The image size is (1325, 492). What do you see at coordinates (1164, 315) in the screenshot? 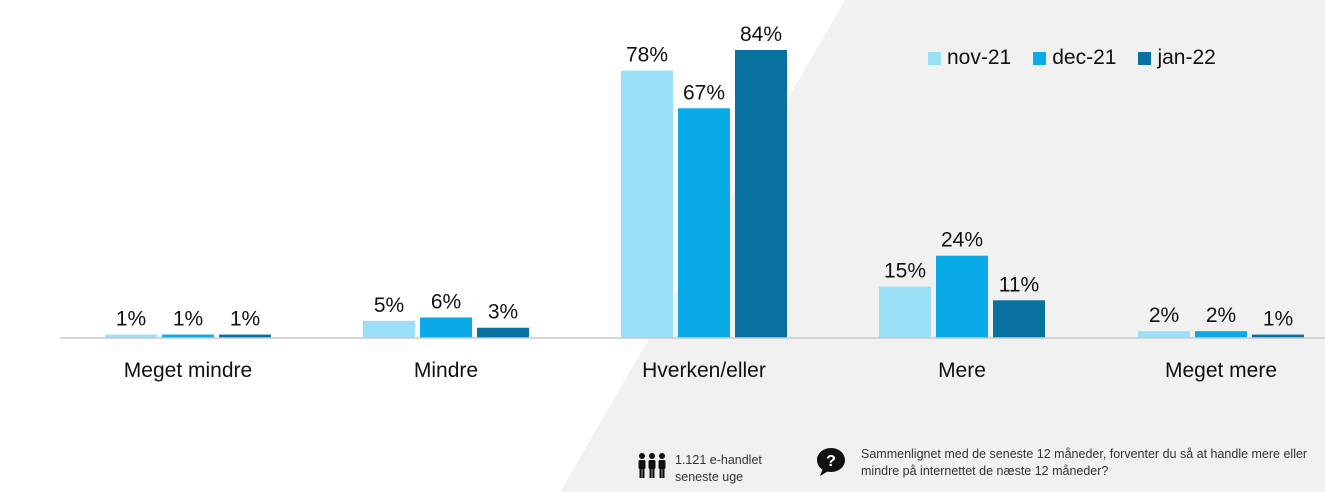
I see `data-label-nov-21-4: 2%` at bounding box center [1164, 315].